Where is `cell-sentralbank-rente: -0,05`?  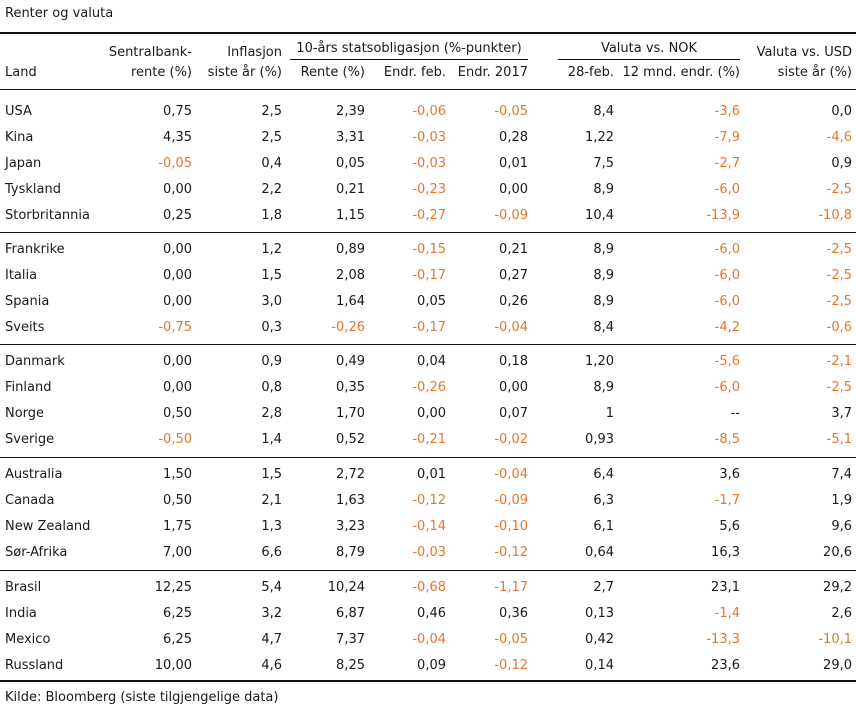 cell-sentralbank-rente: -0,05 is located at coordinates (175, 163).